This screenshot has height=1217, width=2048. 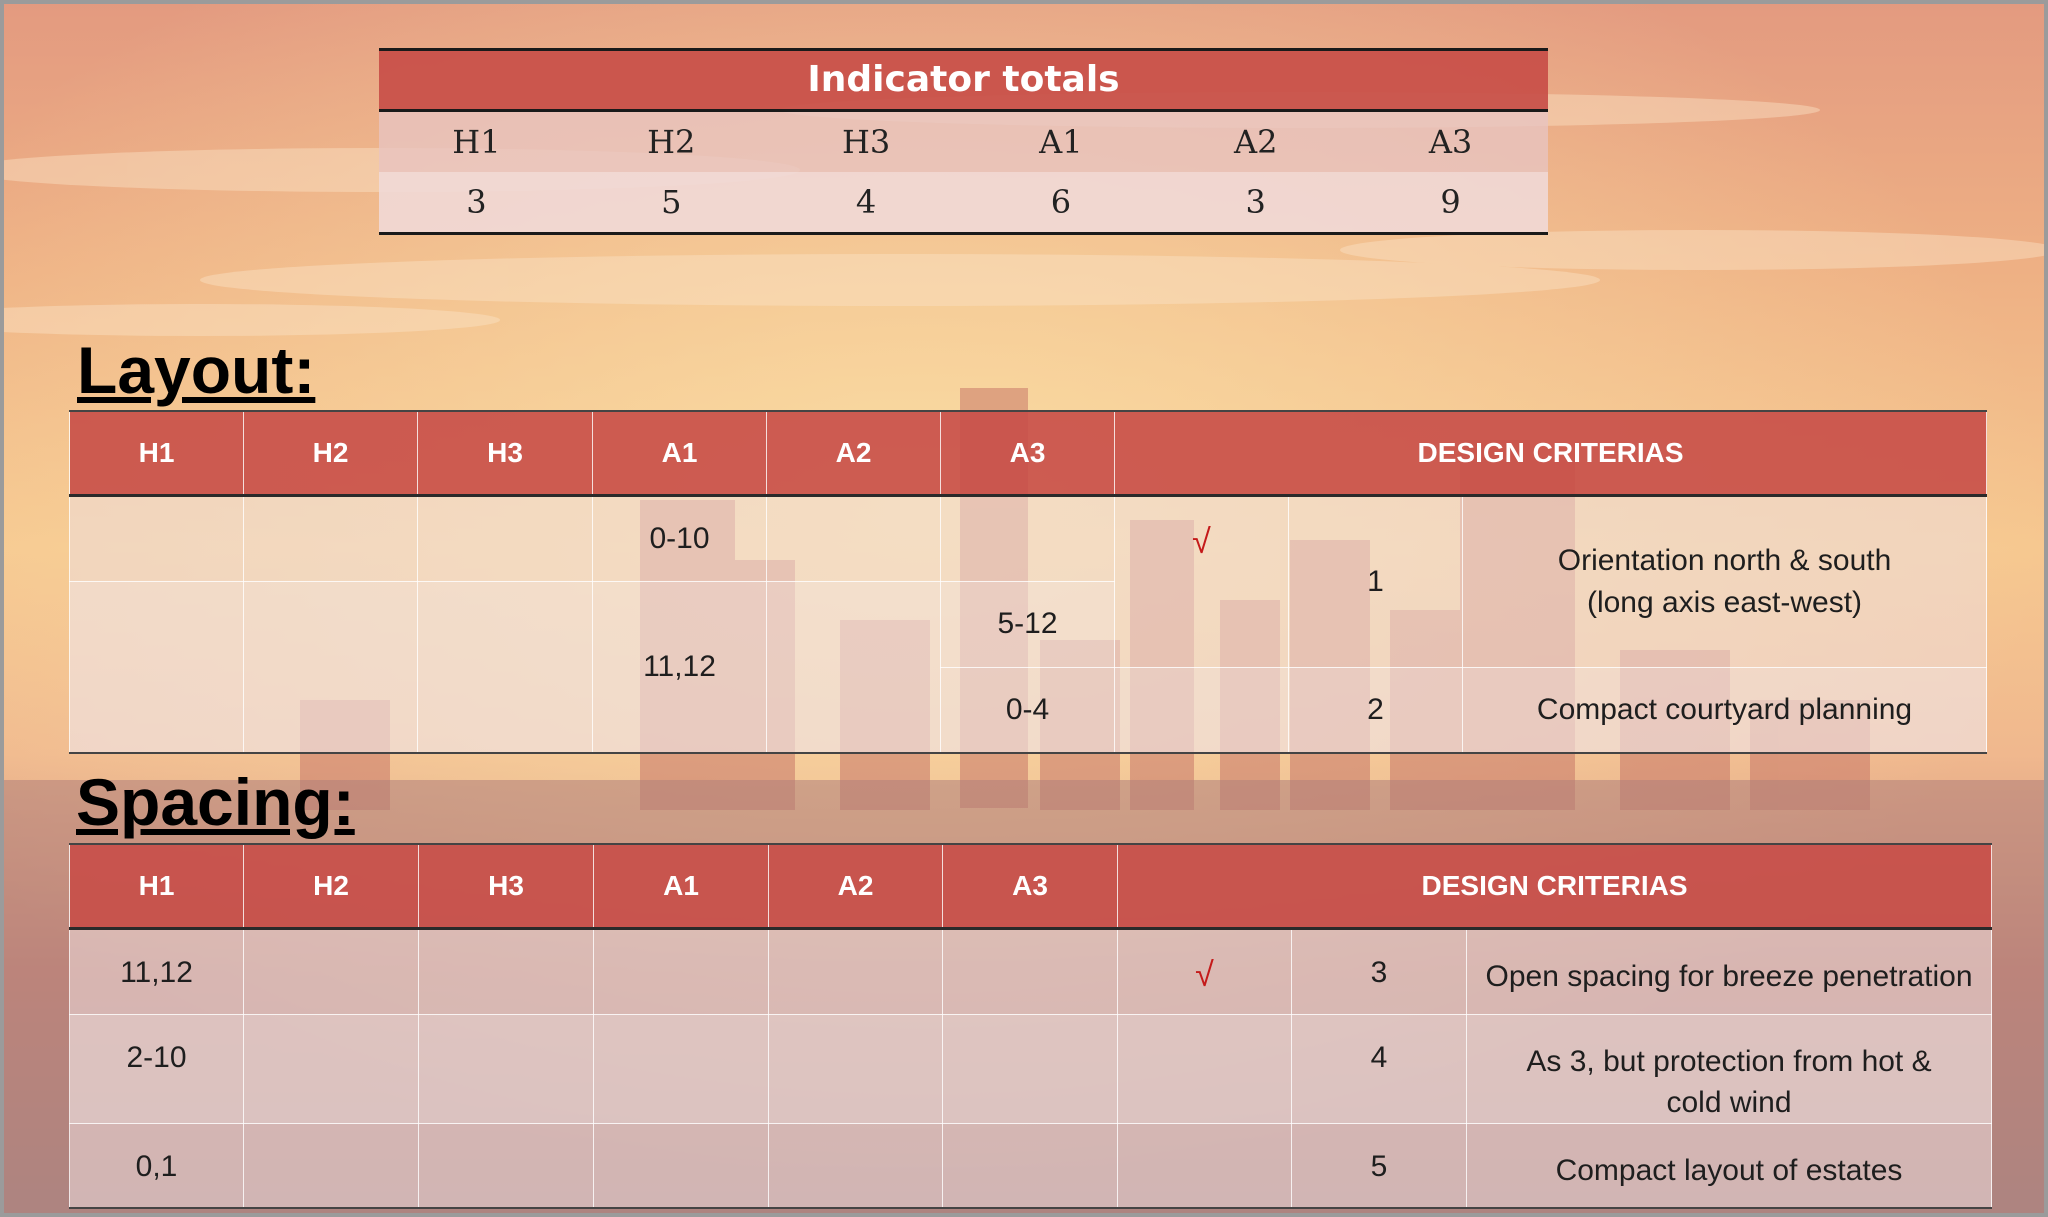 What do you see at coordinates (866, 202) in the screenshot?
I see `indicator-value: 4` at bounding box center [866, 202].